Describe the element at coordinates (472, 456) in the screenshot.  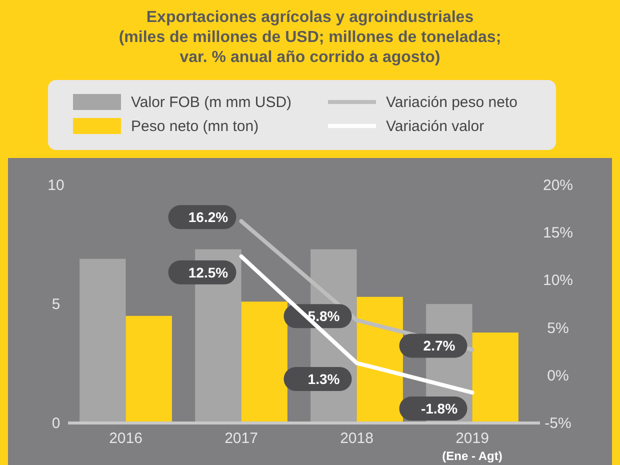
I see `text: (Ene - Agt)` at that location.